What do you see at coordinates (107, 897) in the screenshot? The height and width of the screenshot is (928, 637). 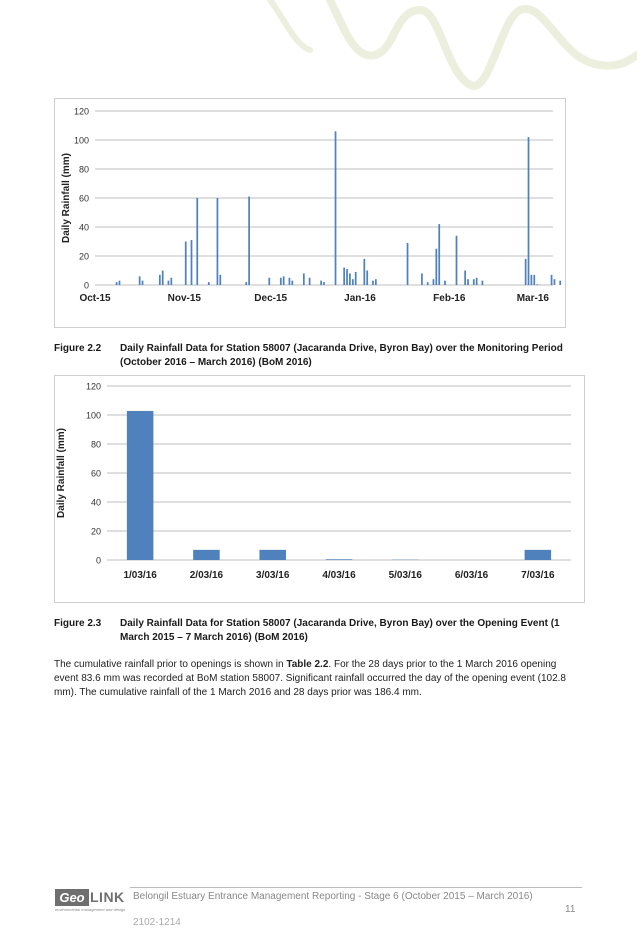 I see `logo-link: LINK` at bounding box center [107, 897].